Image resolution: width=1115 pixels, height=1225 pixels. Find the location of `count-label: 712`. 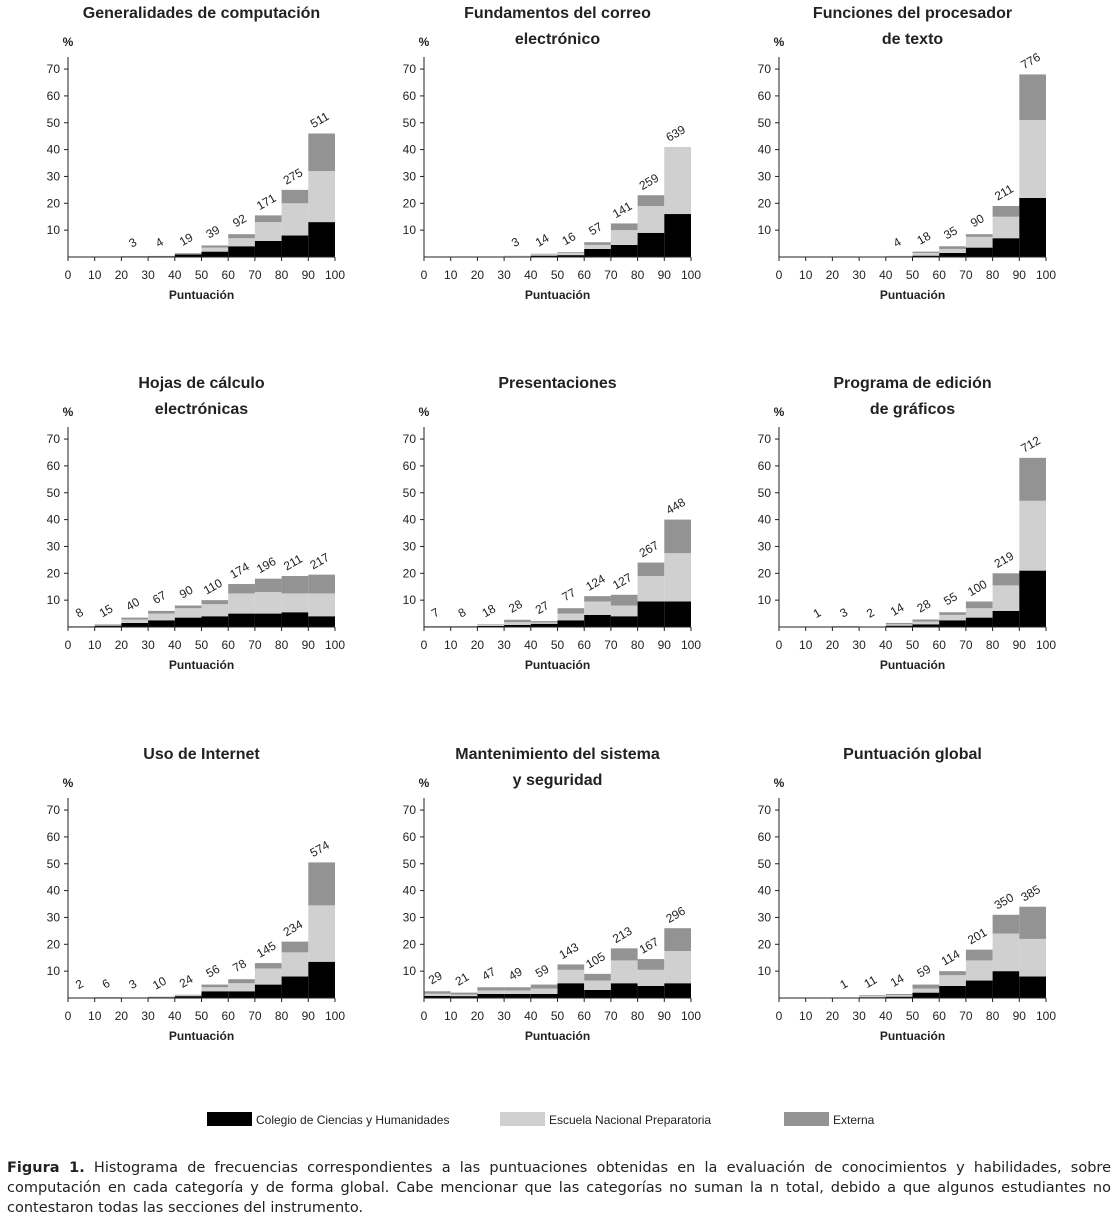

count-label: 712 is located at coordinates (1030, 444).